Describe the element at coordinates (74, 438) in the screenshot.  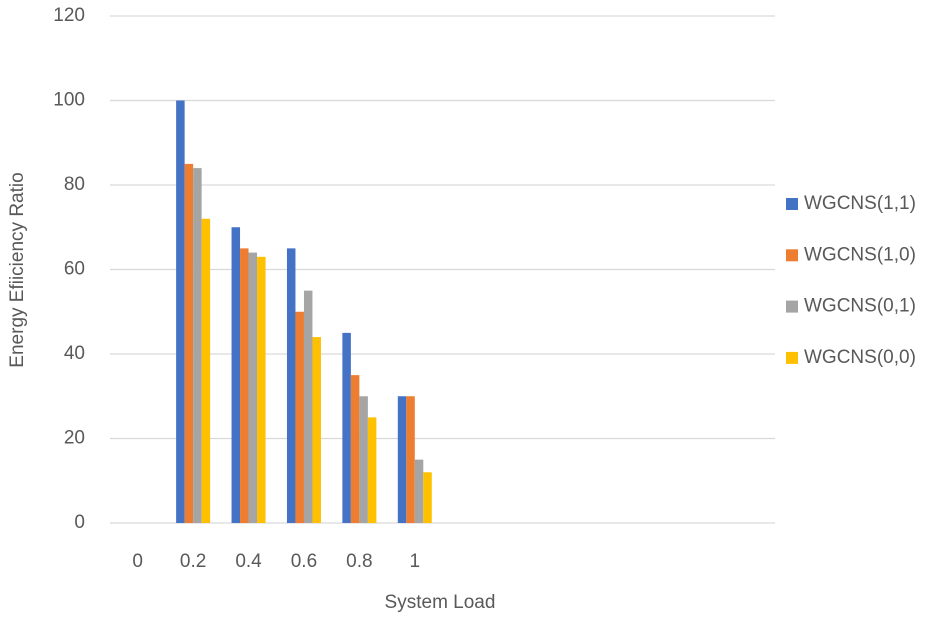
I see `y-tick-label: 20` at that location.